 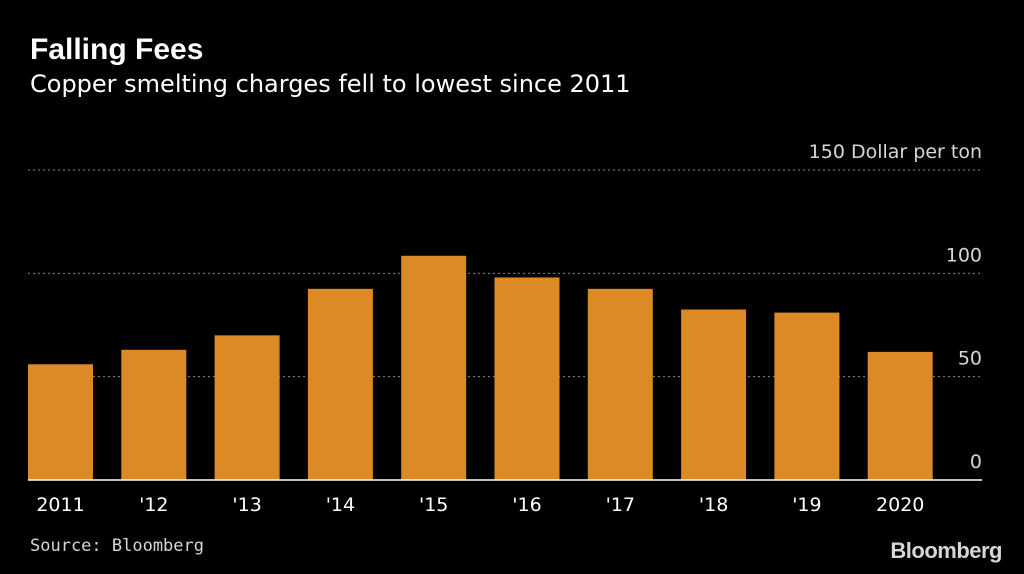 I want to click on chart-title: Falling Fees, so click(x=117, y=49).